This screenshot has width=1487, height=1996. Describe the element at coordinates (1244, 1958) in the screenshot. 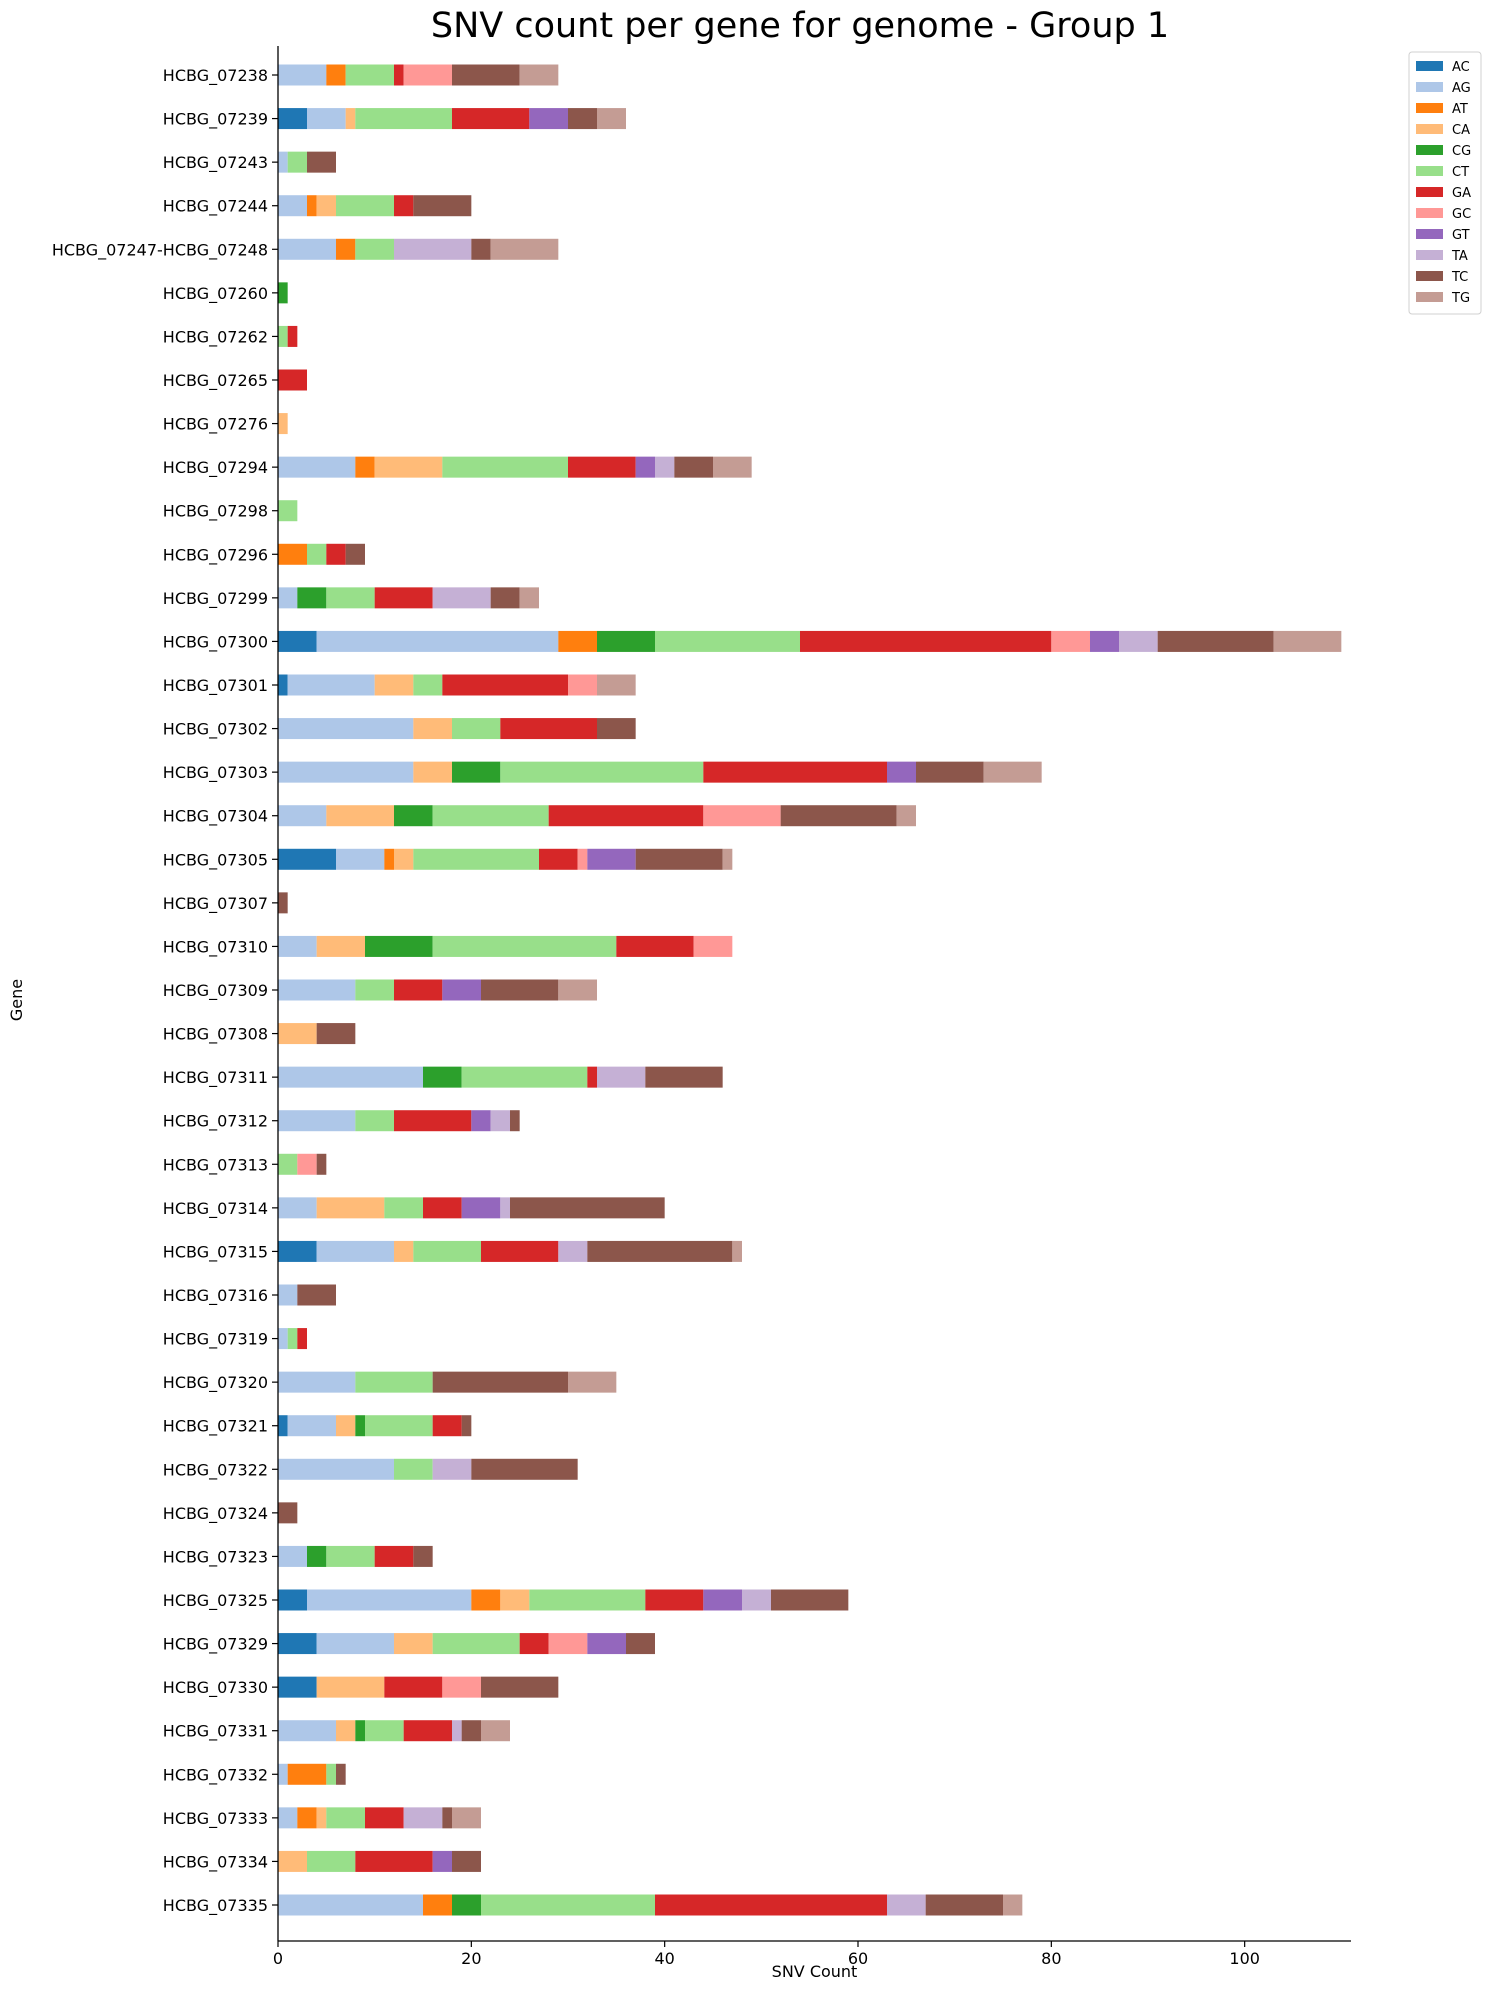

I see `x-tick-label: 100` at that location.